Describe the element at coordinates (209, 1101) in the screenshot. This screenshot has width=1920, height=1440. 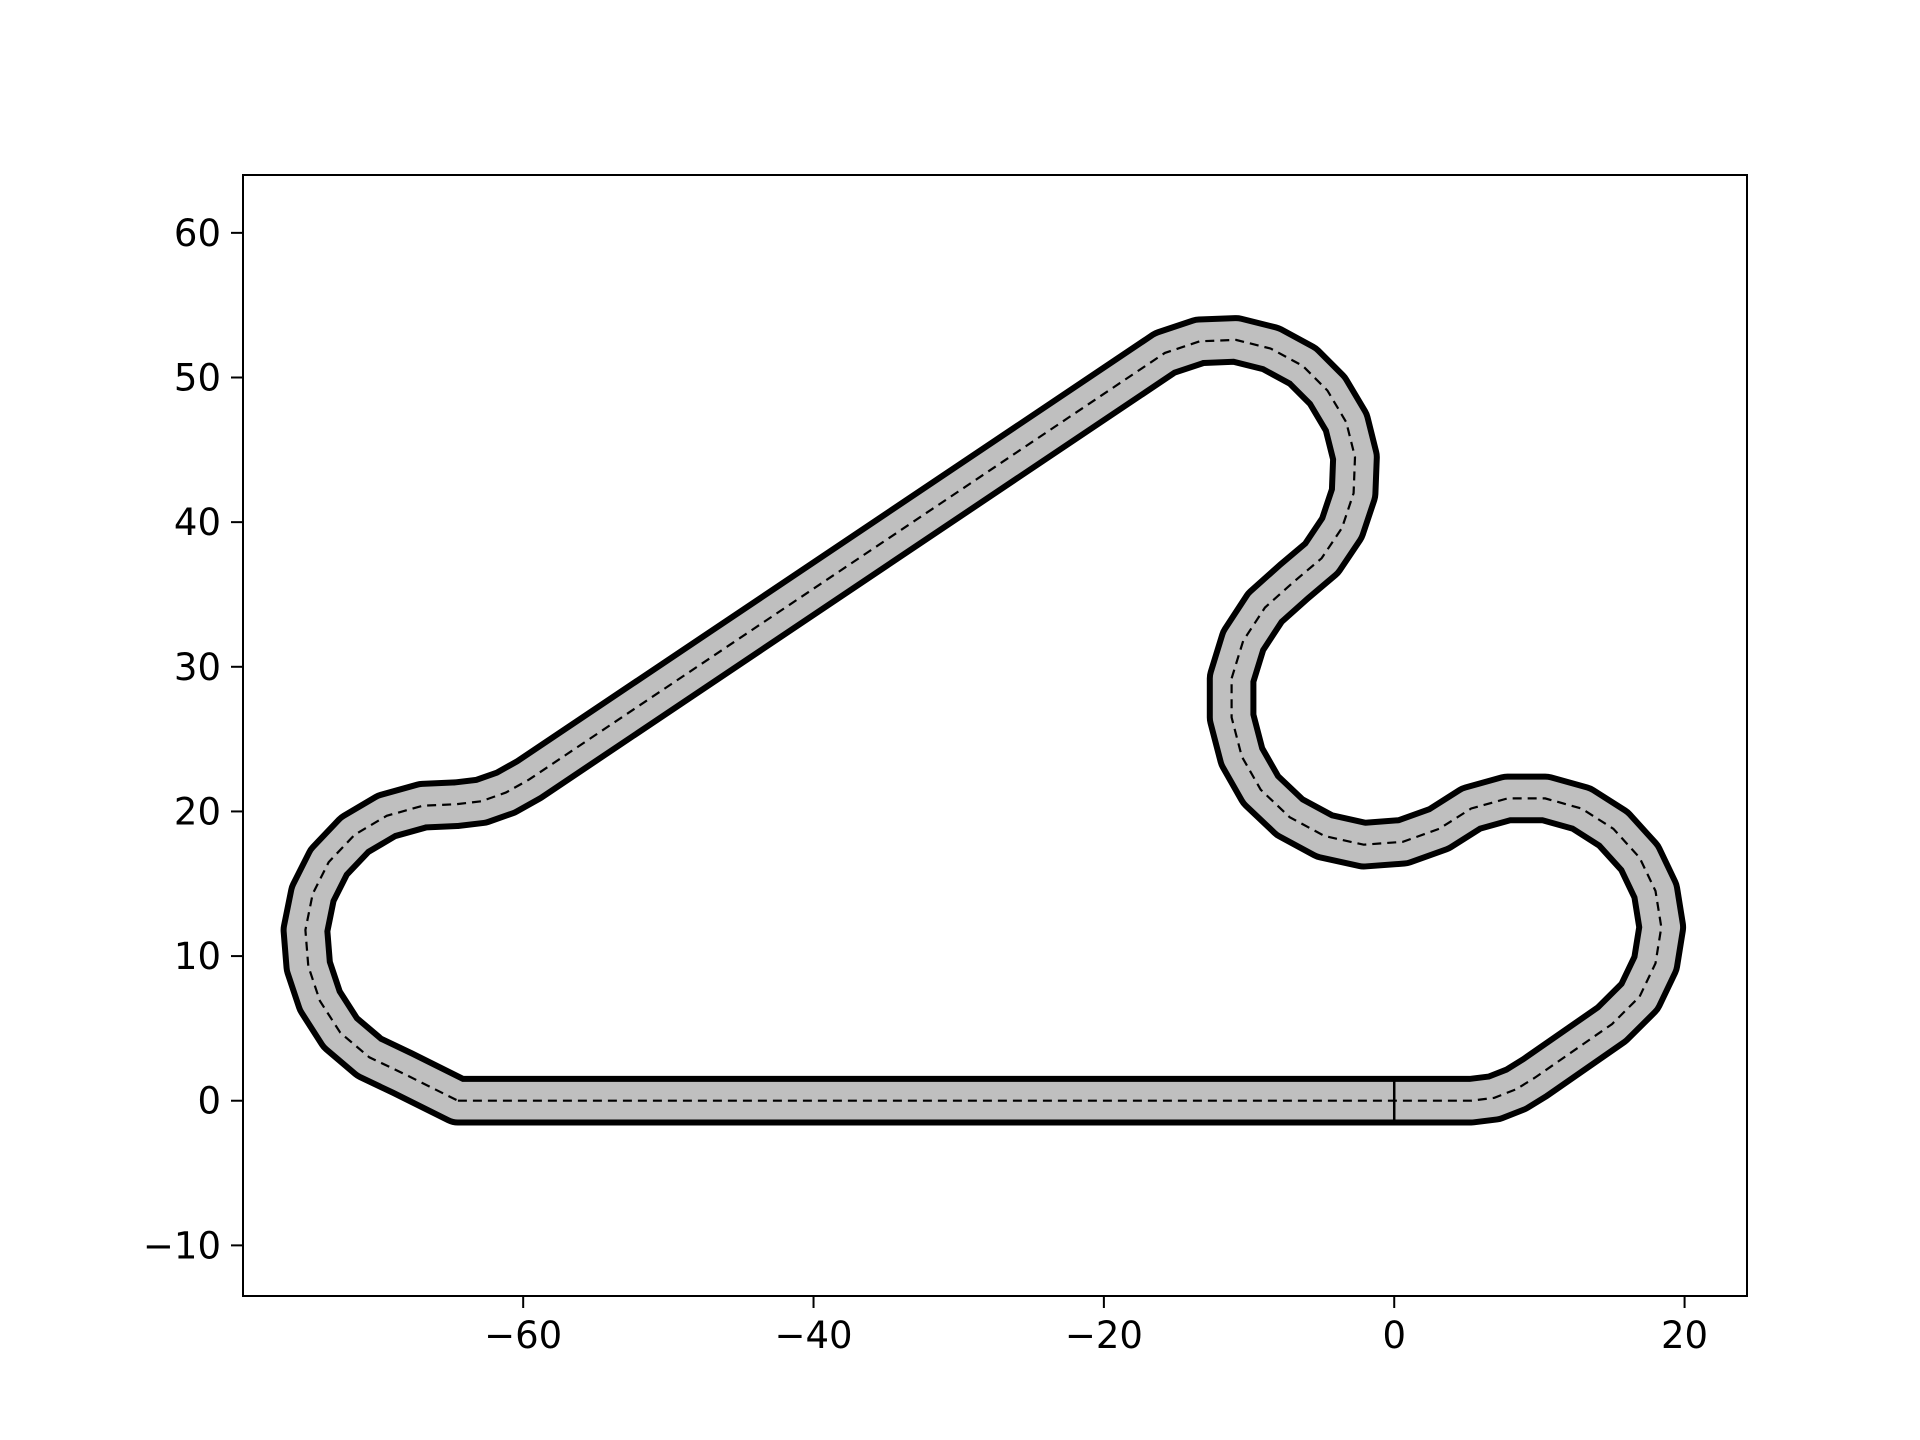
I see `y-tick-label: 0` at that location.